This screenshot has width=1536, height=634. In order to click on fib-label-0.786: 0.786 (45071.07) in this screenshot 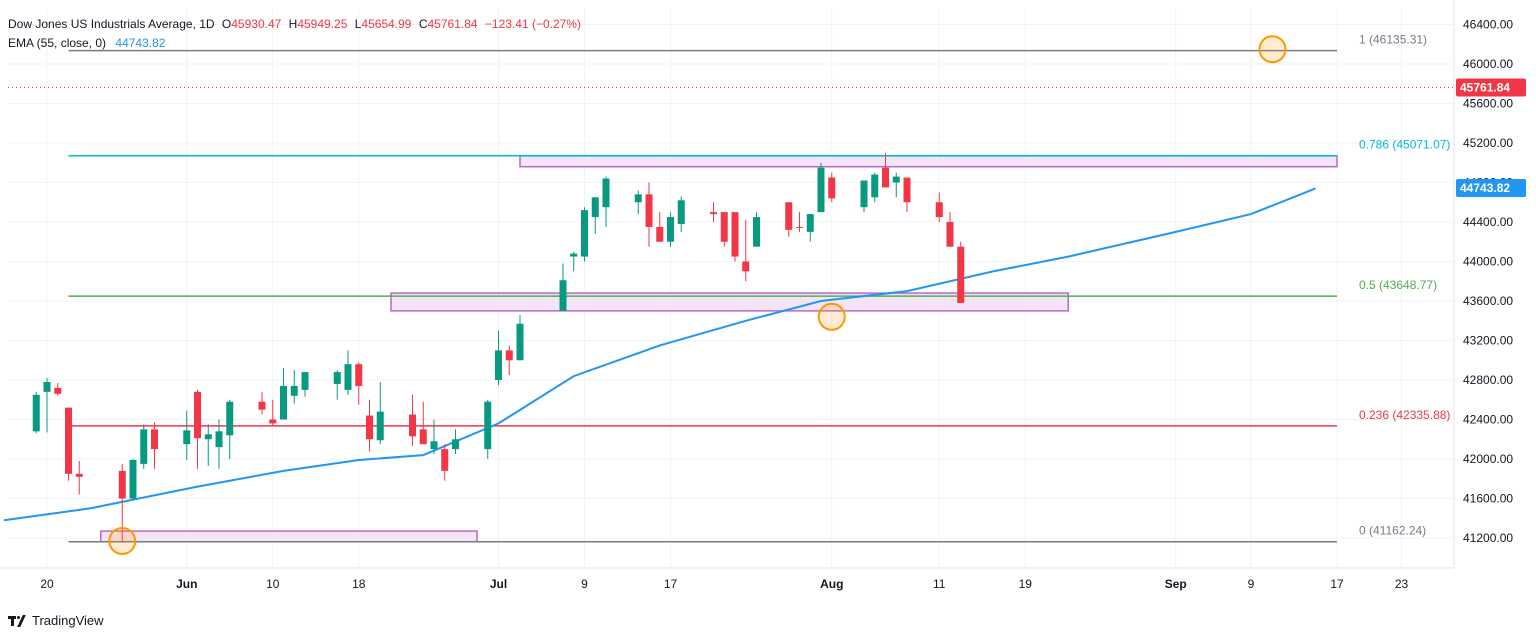, I will do `click(1404, 145)`.